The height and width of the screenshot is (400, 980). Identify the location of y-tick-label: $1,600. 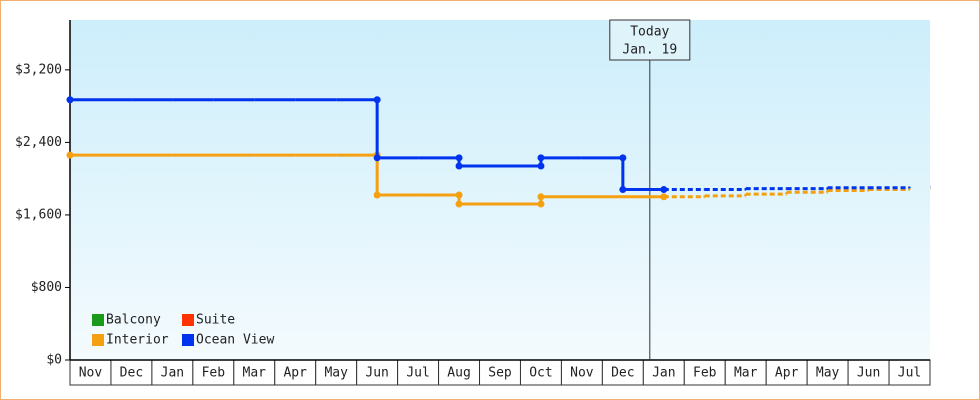
(38, 214).